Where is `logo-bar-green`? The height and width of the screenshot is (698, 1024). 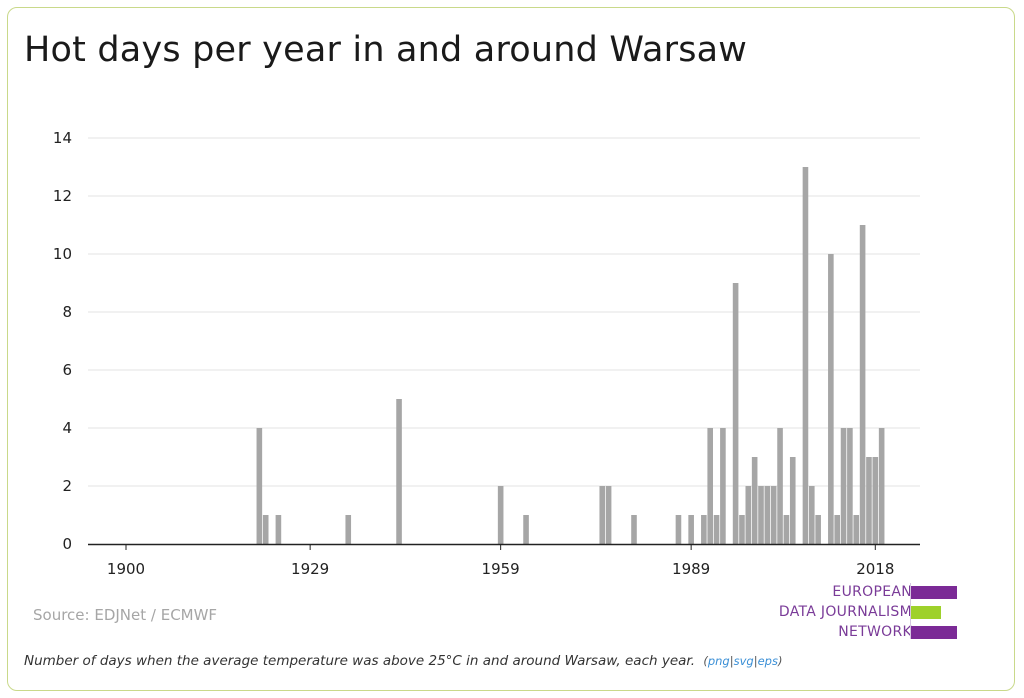 logo-bar-green is located at coordinates (926, 612).